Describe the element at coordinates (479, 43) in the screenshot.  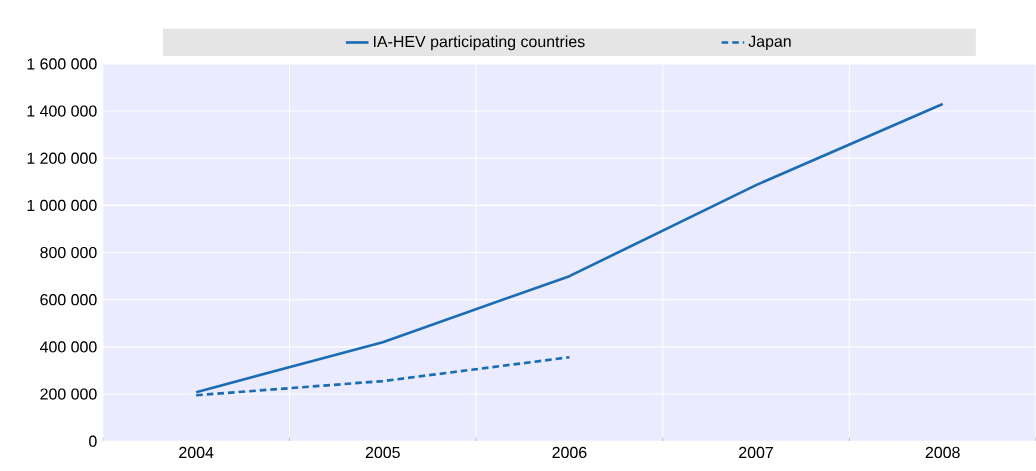
I see `legend-label: IA-HEV participating countries` at that location.